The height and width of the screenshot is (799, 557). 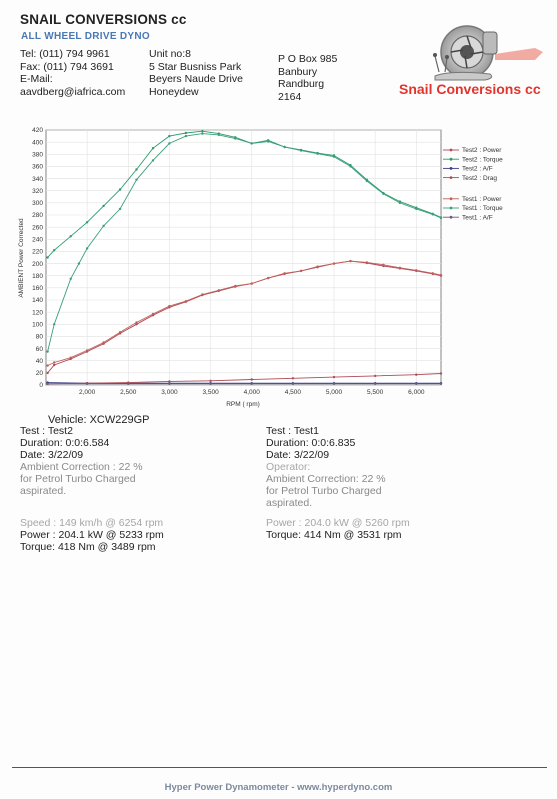 What do you see at coordinates (99, 420) in the screenshot?
I see `vehicle-id: Vehicle: XCW229GP` at bounding box center [99, 420].